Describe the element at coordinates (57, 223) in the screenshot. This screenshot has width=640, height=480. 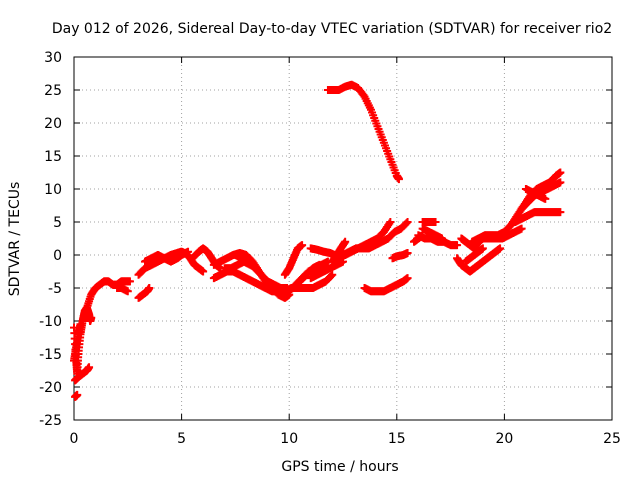
I see `y-tick-label: 5` at that location.